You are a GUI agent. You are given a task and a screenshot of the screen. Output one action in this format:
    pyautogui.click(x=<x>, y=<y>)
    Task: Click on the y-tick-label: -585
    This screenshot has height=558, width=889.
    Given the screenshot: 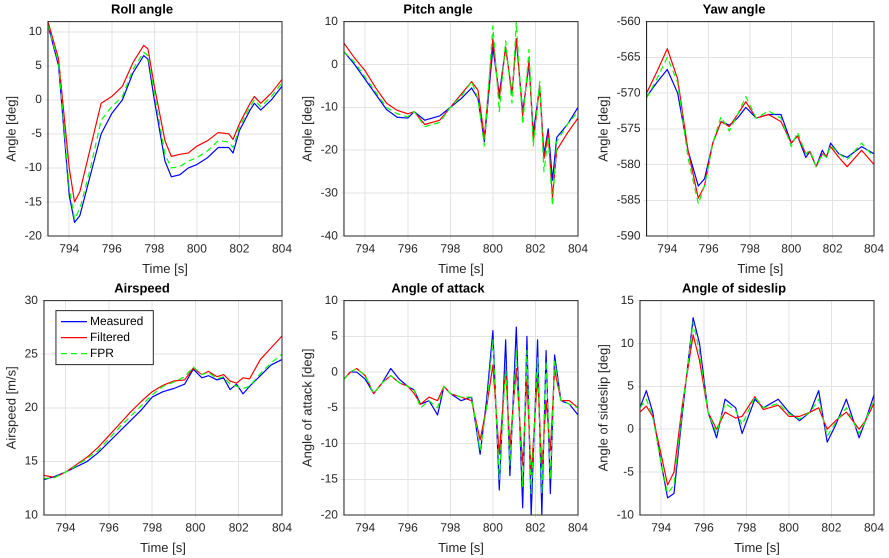 What is the action you would take?
    pyautogui.click(x=628, y=199)
    